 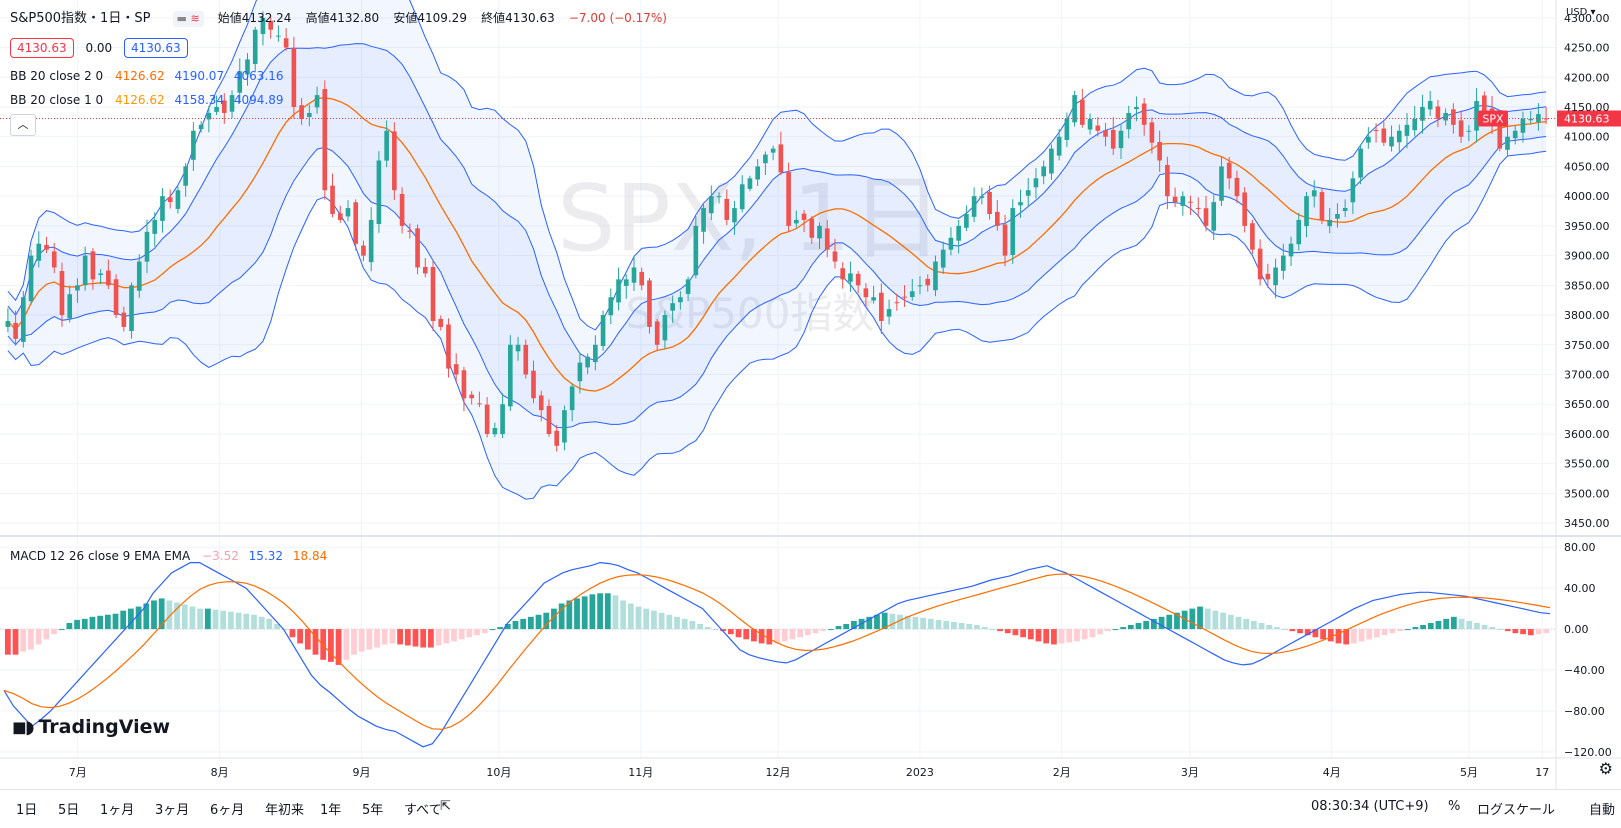 What do you see at coordinates (156, 48) in the screenshot?
I see `buy-price: 4130.63` at bounding box center [156, 48].